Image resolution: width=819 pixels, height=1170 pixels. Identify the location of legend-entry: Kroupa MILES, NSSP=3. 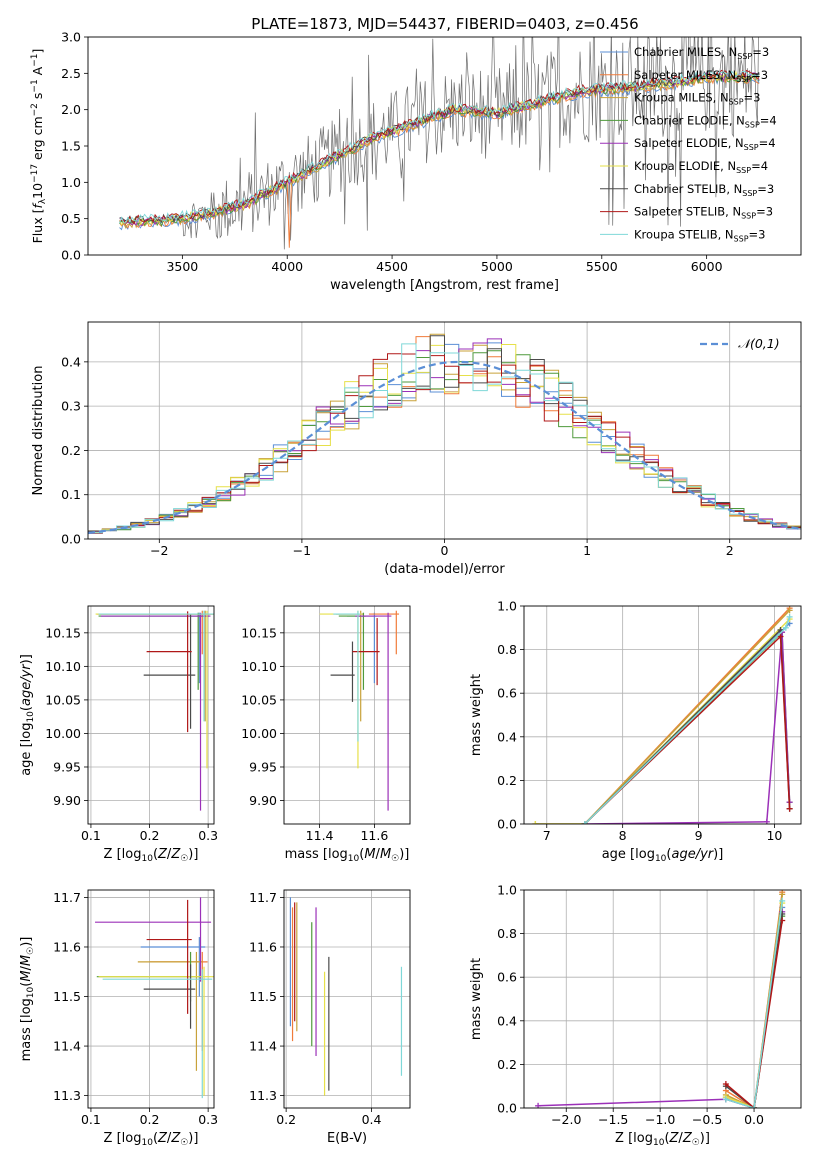
(697, 99).